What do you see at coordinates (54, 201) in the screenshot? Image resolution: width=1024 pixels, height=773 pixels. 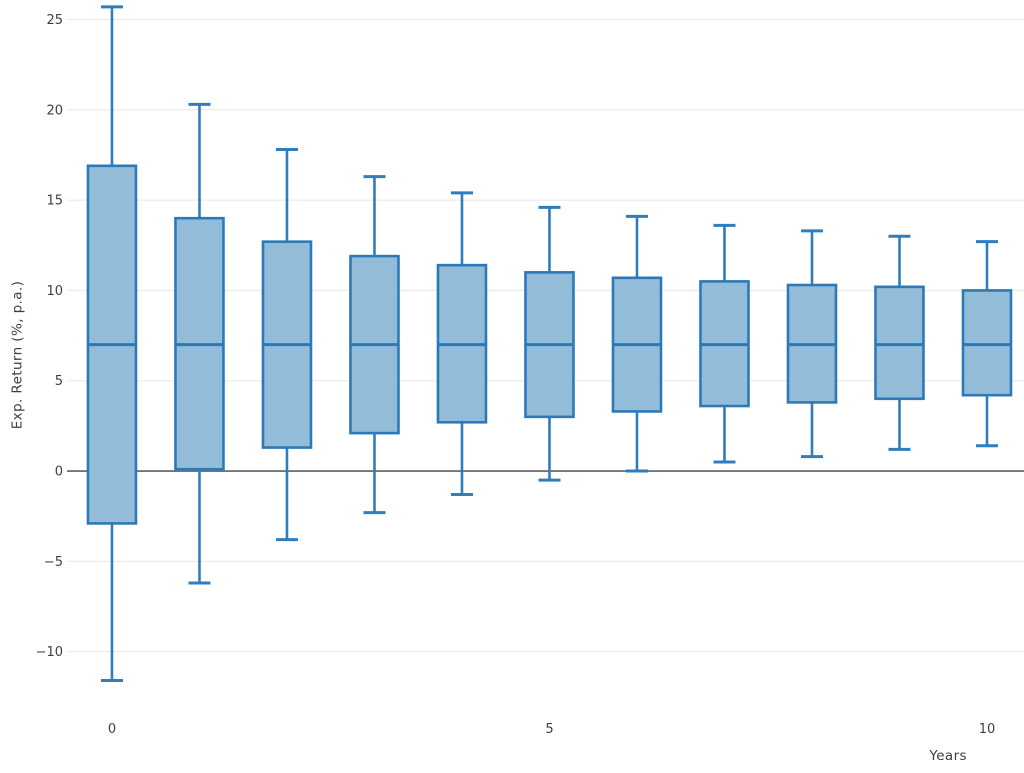 I see `y-tick-label: 15` at bounding box center [54, 201].